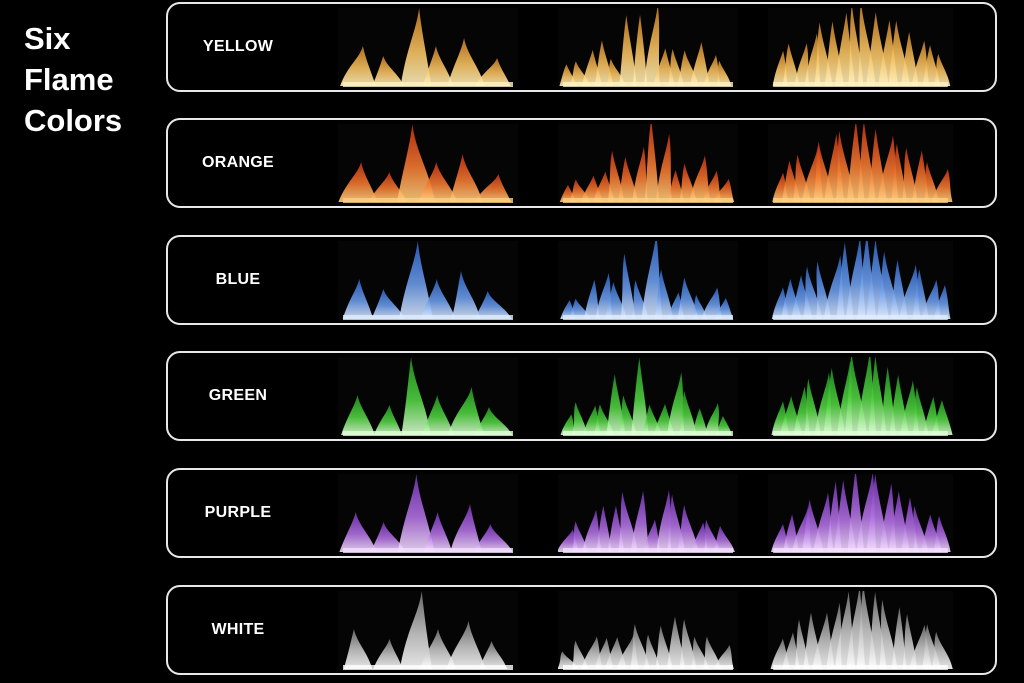 This screenshot has height=683, width=1024. What do you see at coordinates (238, 629) in the screenshot?
I see `flame-color-label: WHITE` at bounding box center [238, 629].